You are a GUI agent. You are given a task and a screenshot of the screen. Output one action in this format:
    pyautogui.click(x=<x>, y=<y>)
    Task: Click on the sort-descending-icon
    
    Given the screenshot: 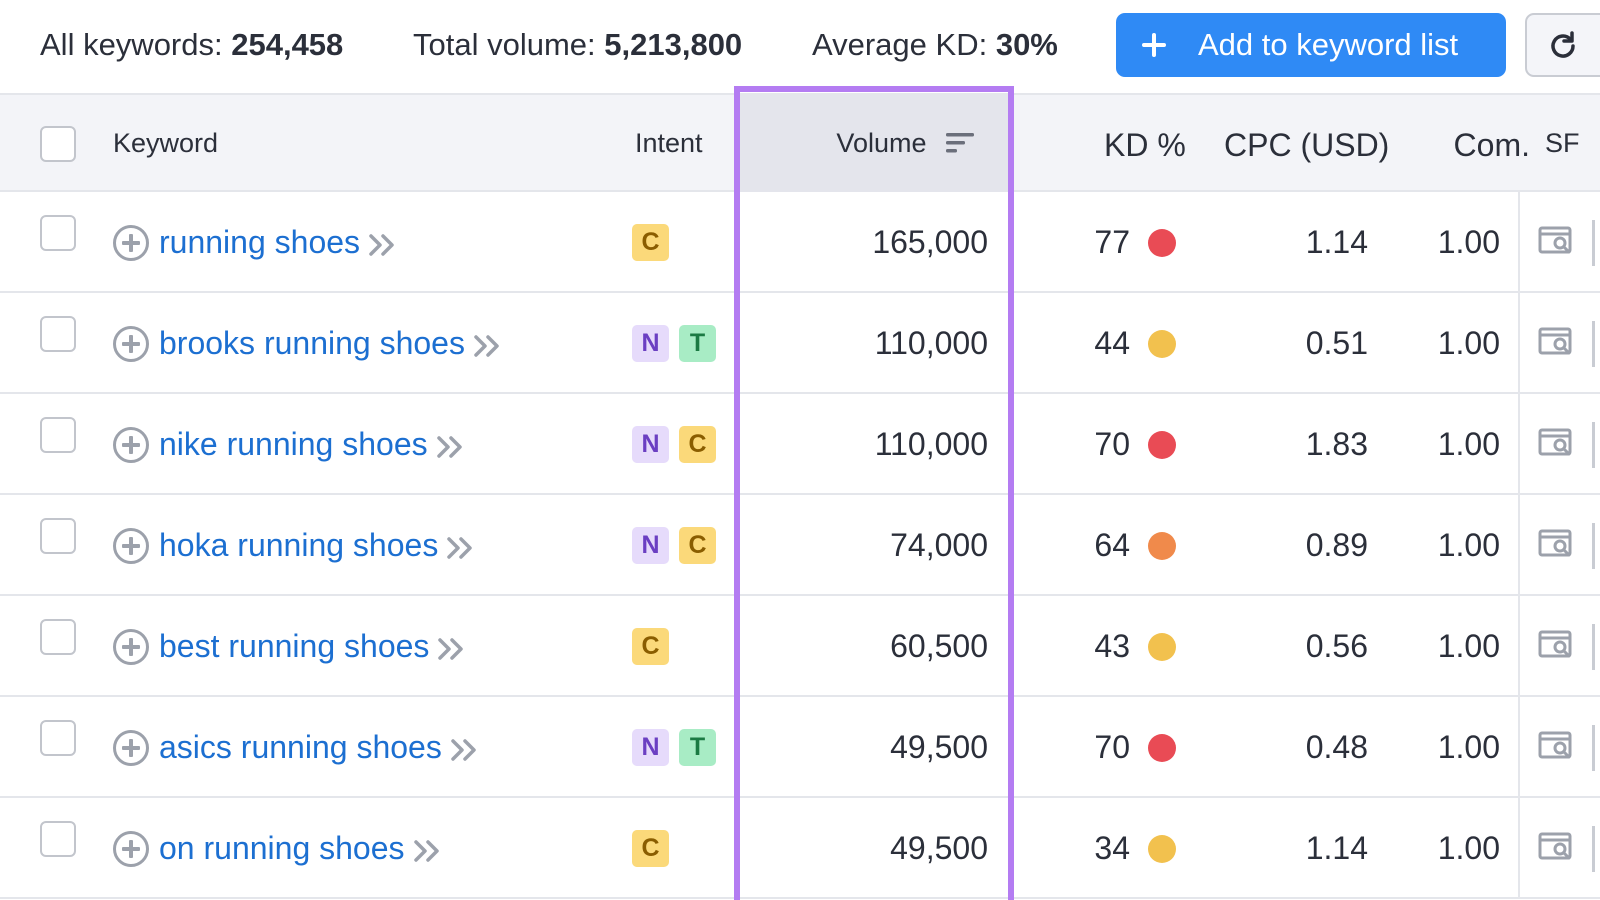 What is the action you would take?
    pyautogui.click(x=960, y=142)
    